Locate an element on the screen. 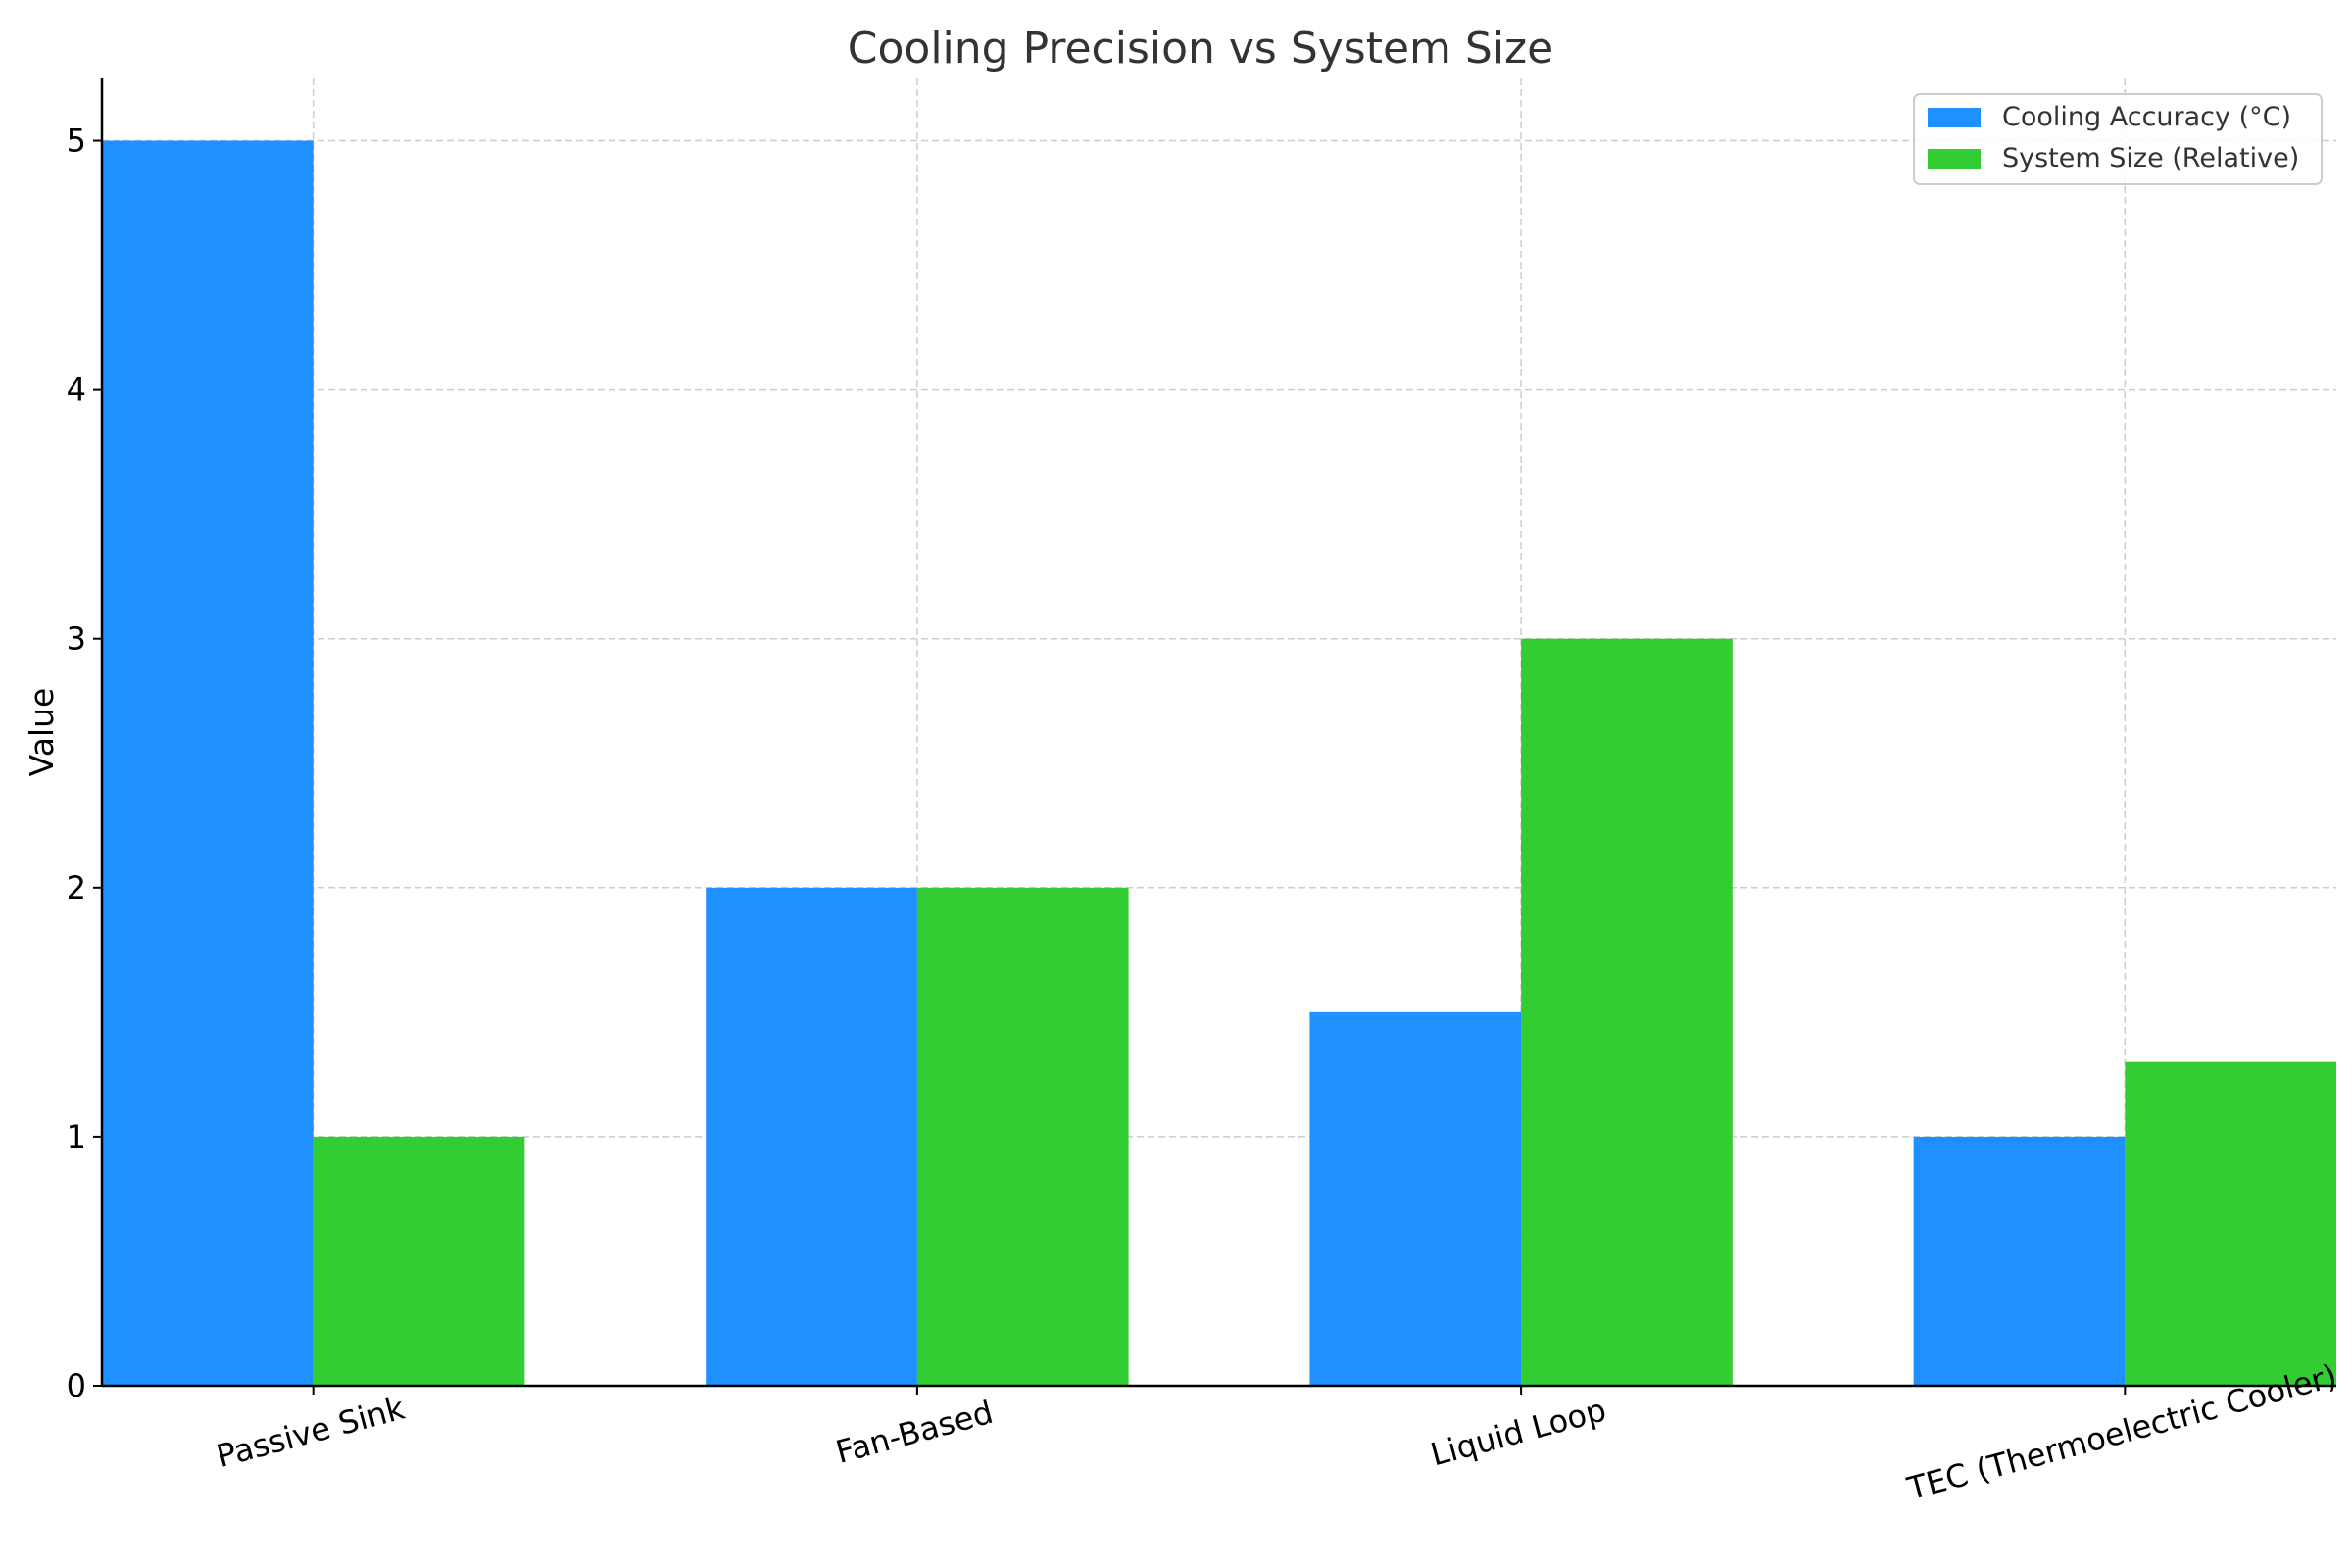 The height and width of the screenshot is (1568, 2352). y-tick-label: 4 is located at coordinates (76, 390).